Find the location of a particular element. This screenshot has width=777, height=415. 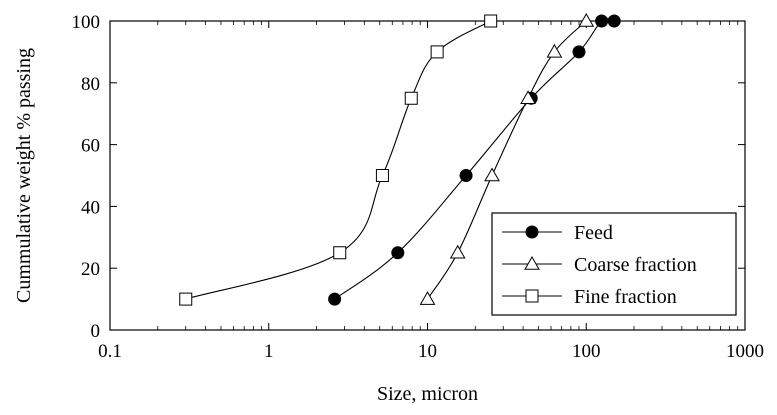

y-tick-label: 80 is located at coordinates (90, 84).